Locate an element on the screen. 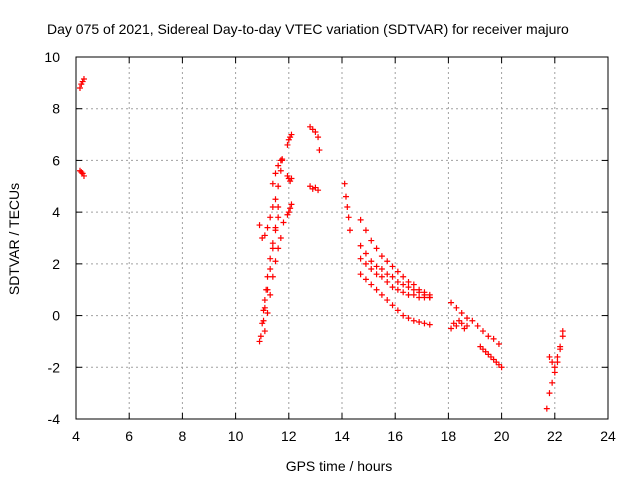 The width and height of the screenshot is (640, 480). series-arc-early-low is located at coordinates (81, 173).